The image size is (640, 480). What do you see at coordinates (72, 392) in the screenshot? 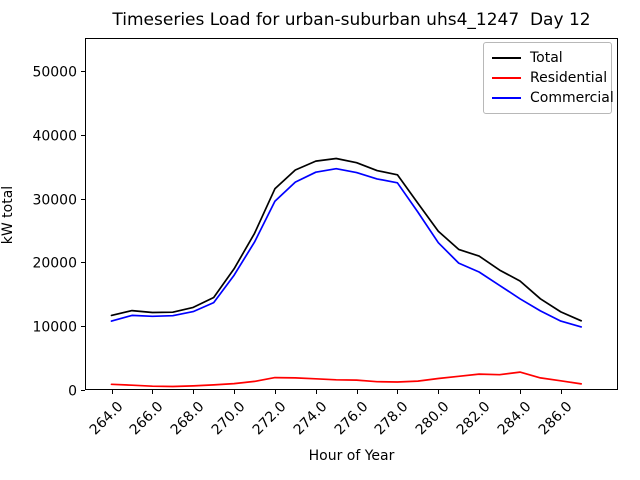
I see `y-tick-label: 0` at bounding box center [72, 392].